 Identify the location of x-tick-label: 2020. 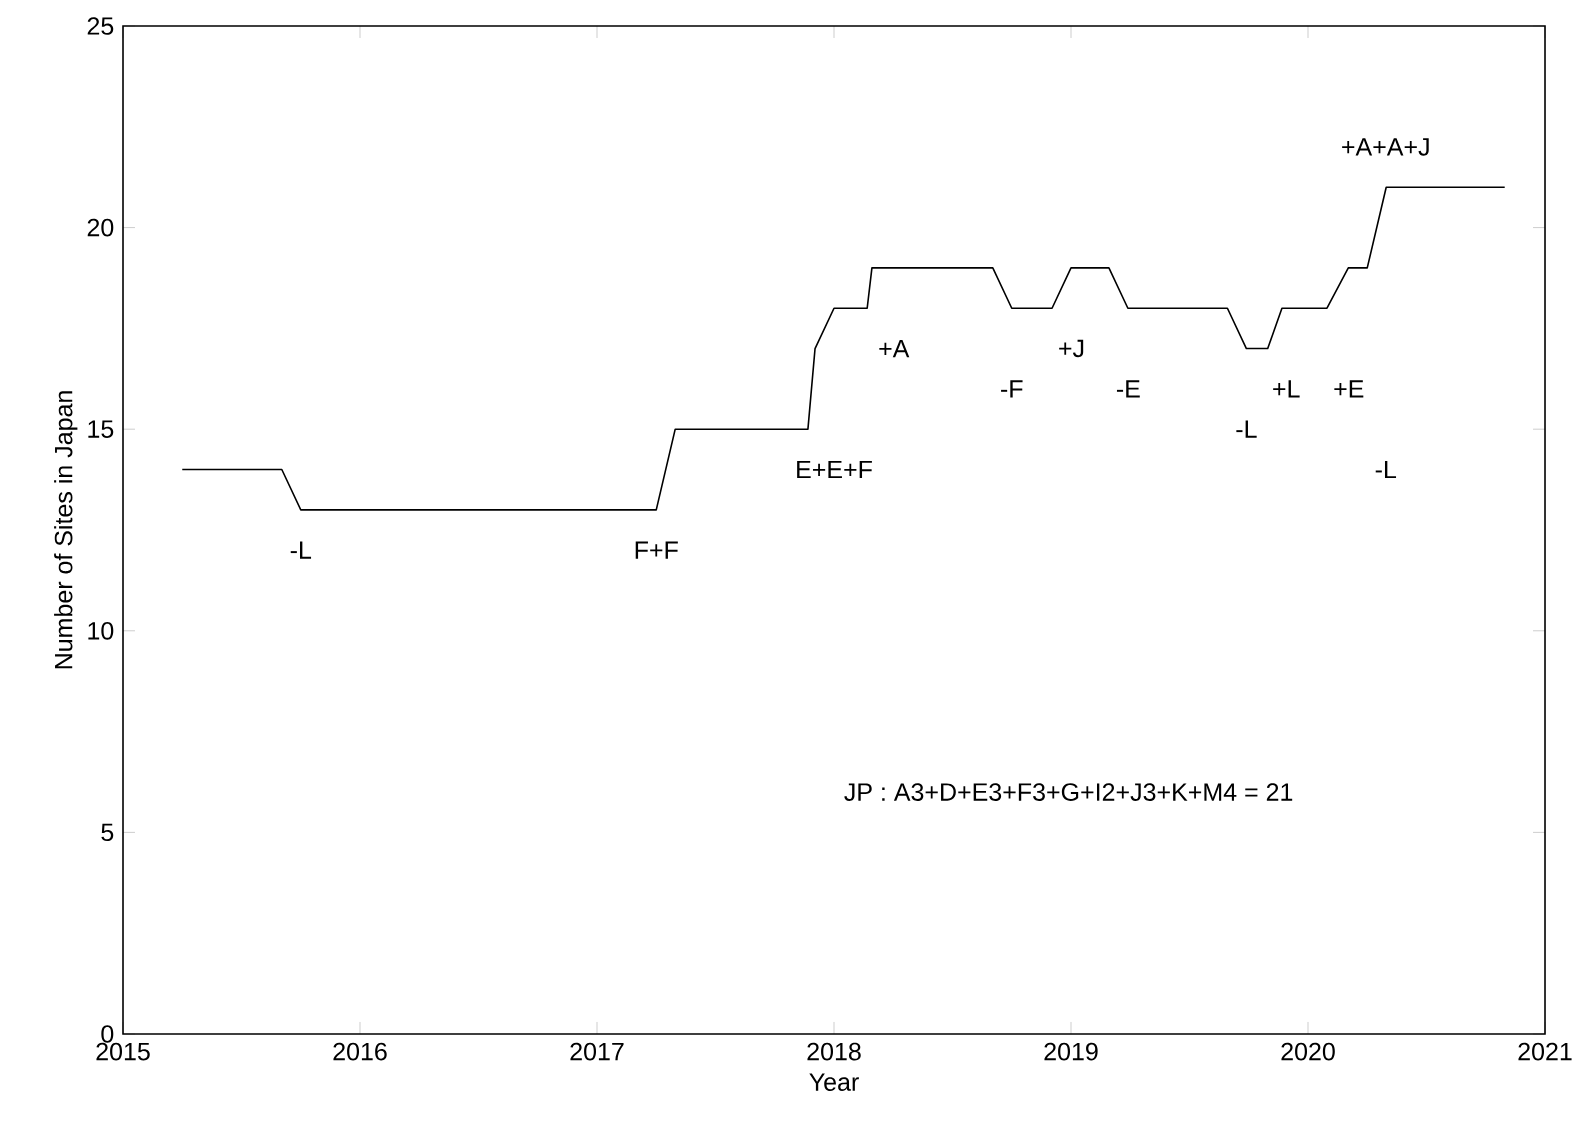
(1308, 1051).